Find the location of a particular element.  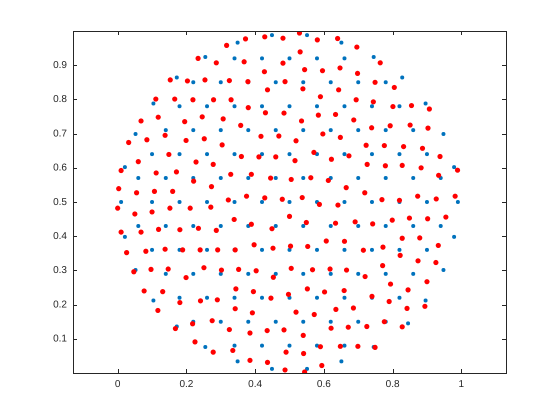

y-tick-label: 0.7 is located at coordinates (60, 134).